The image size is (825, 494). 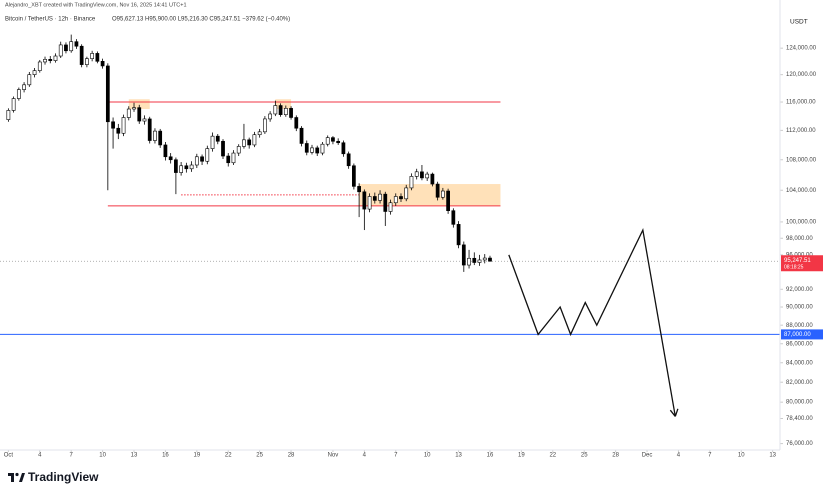 I want to click on y-tick-label: 104,000.00, so click(x=801, y=191).